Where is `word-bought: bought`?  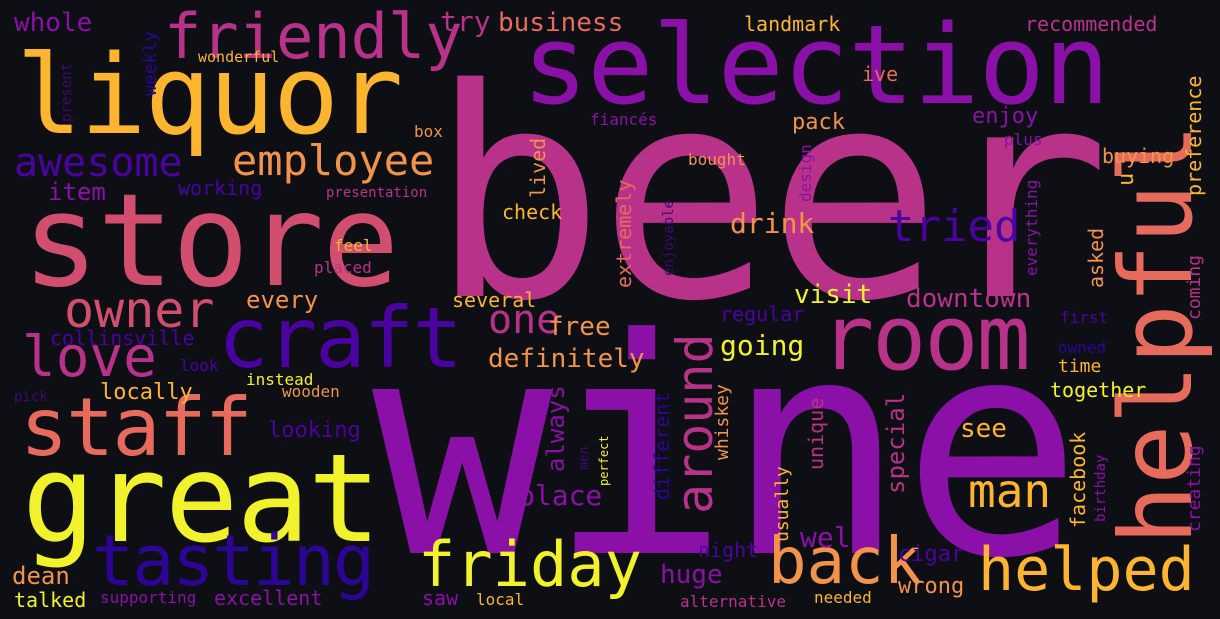
word-bought: bought is located at coordinates (717, 159).